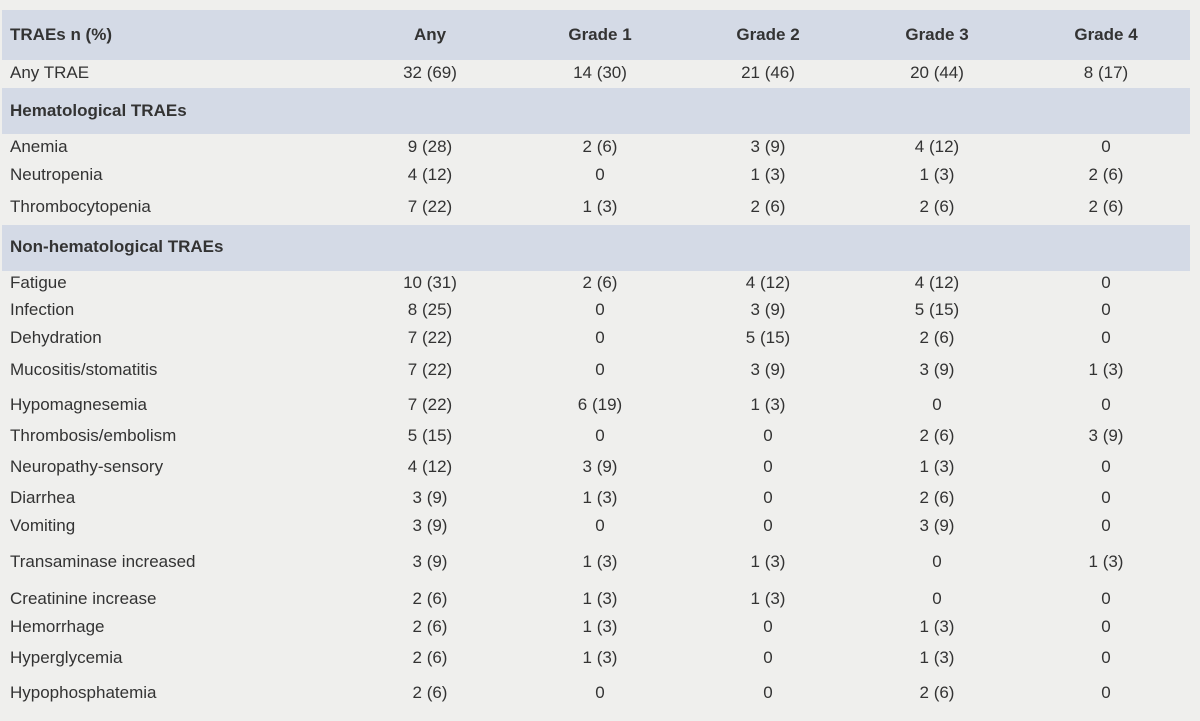 This screenshot has width=1200, height=721. What do you see at coordinates (430, 34) in the screenshot?
I see `header-cell: Any` at bounding box center [430, 34].